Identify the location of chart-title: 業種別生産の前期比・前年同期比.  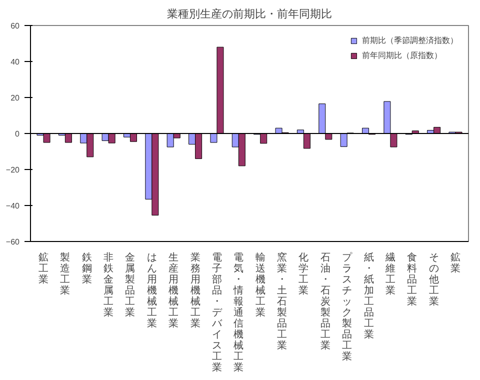
(249, 14).